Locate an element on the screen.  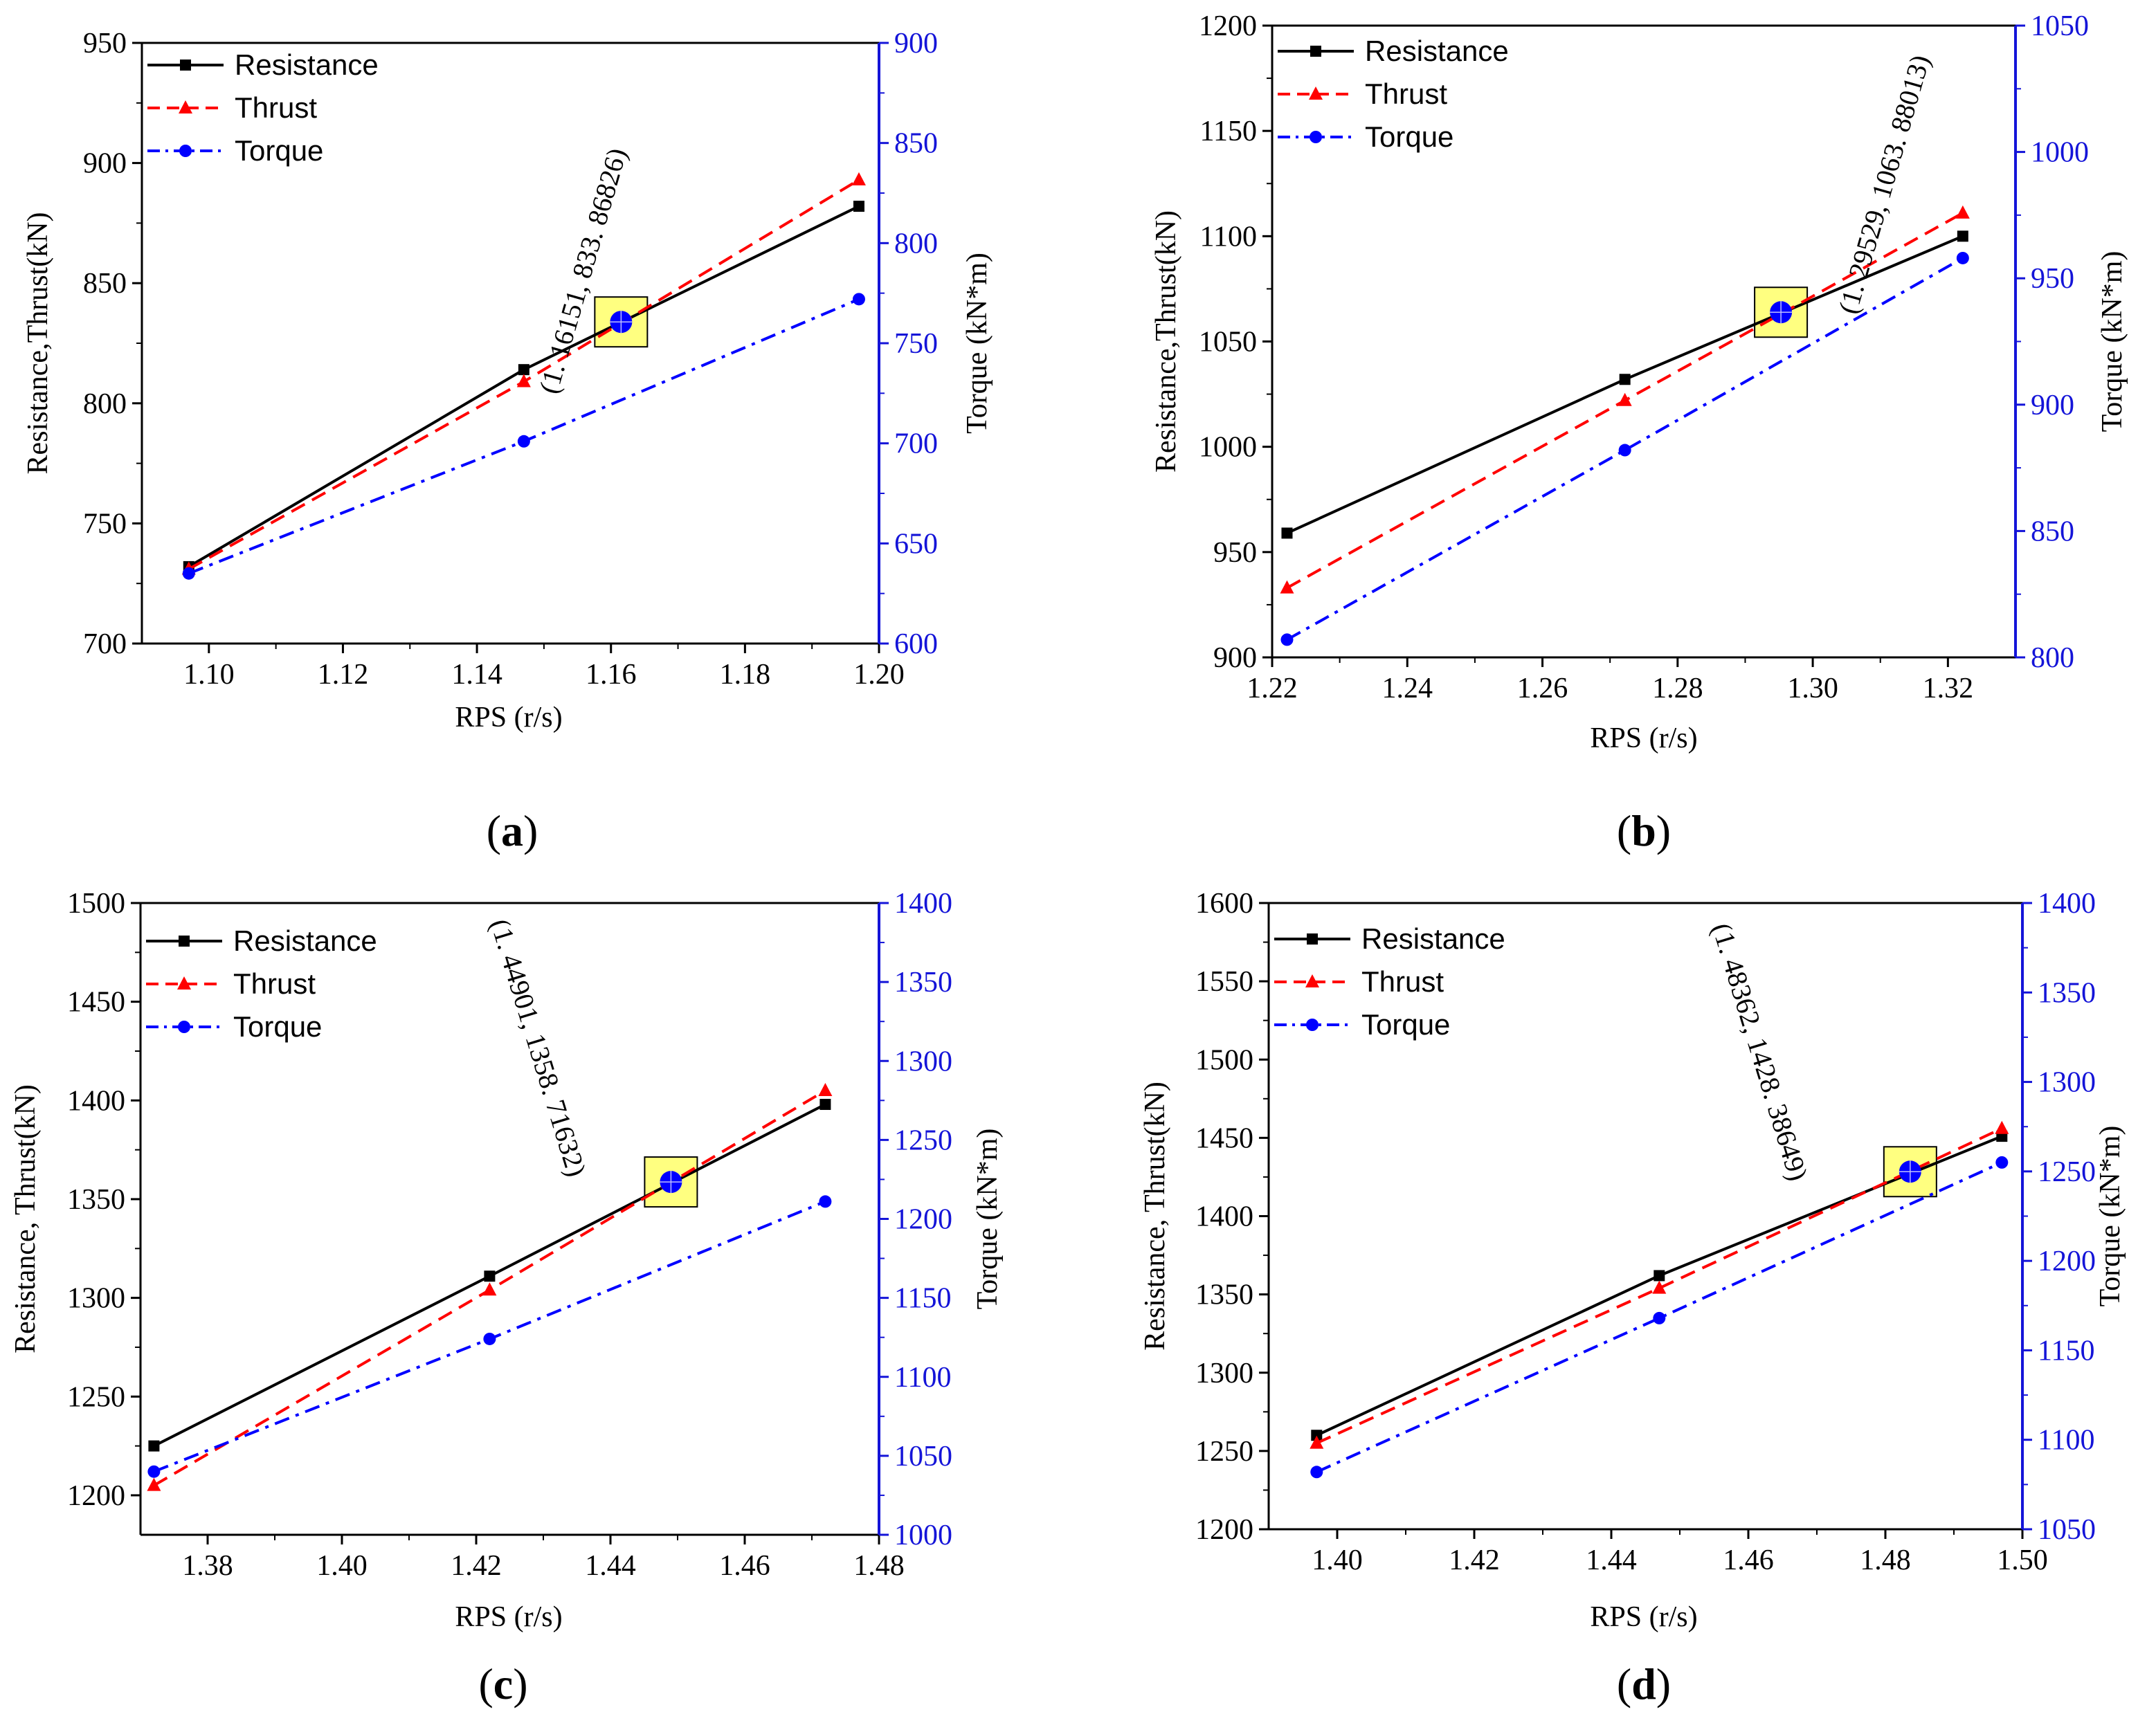
y-tick-label: 1550 is located at coordinates (1224, 982).